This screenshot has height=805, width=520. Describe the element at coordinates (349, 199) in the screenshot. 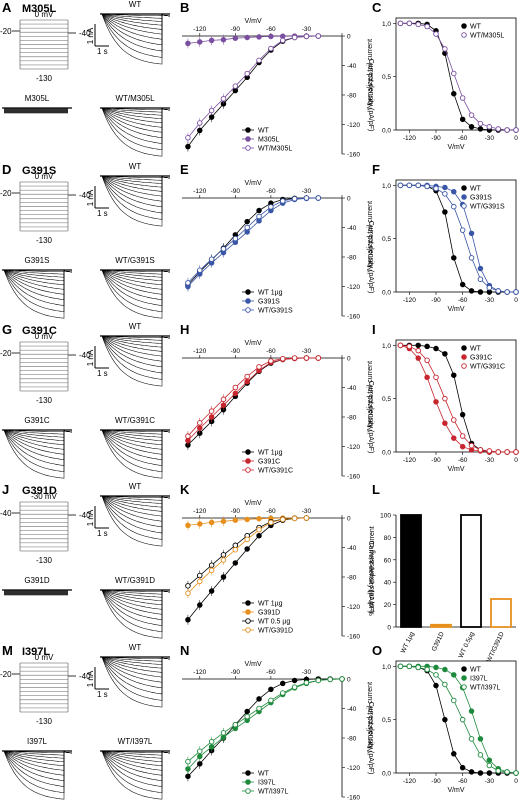

I see `y-tick-label: 0` at that location.